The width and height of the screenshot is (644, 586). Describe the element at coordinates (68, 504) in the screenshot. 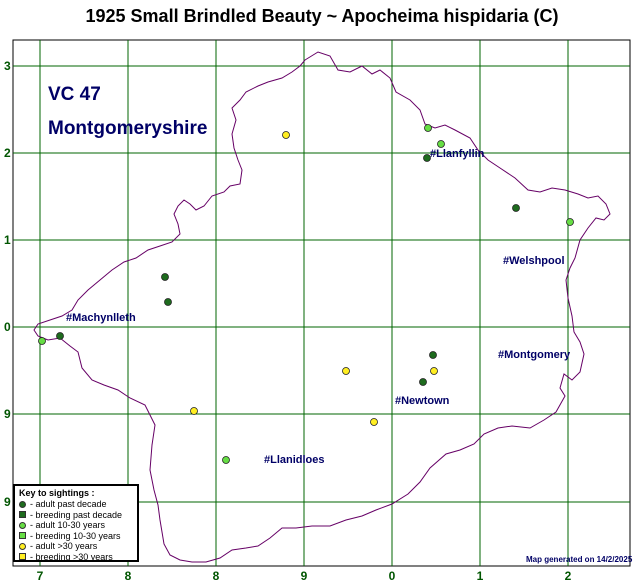

I see `key-label: - adult past decade` at that location.